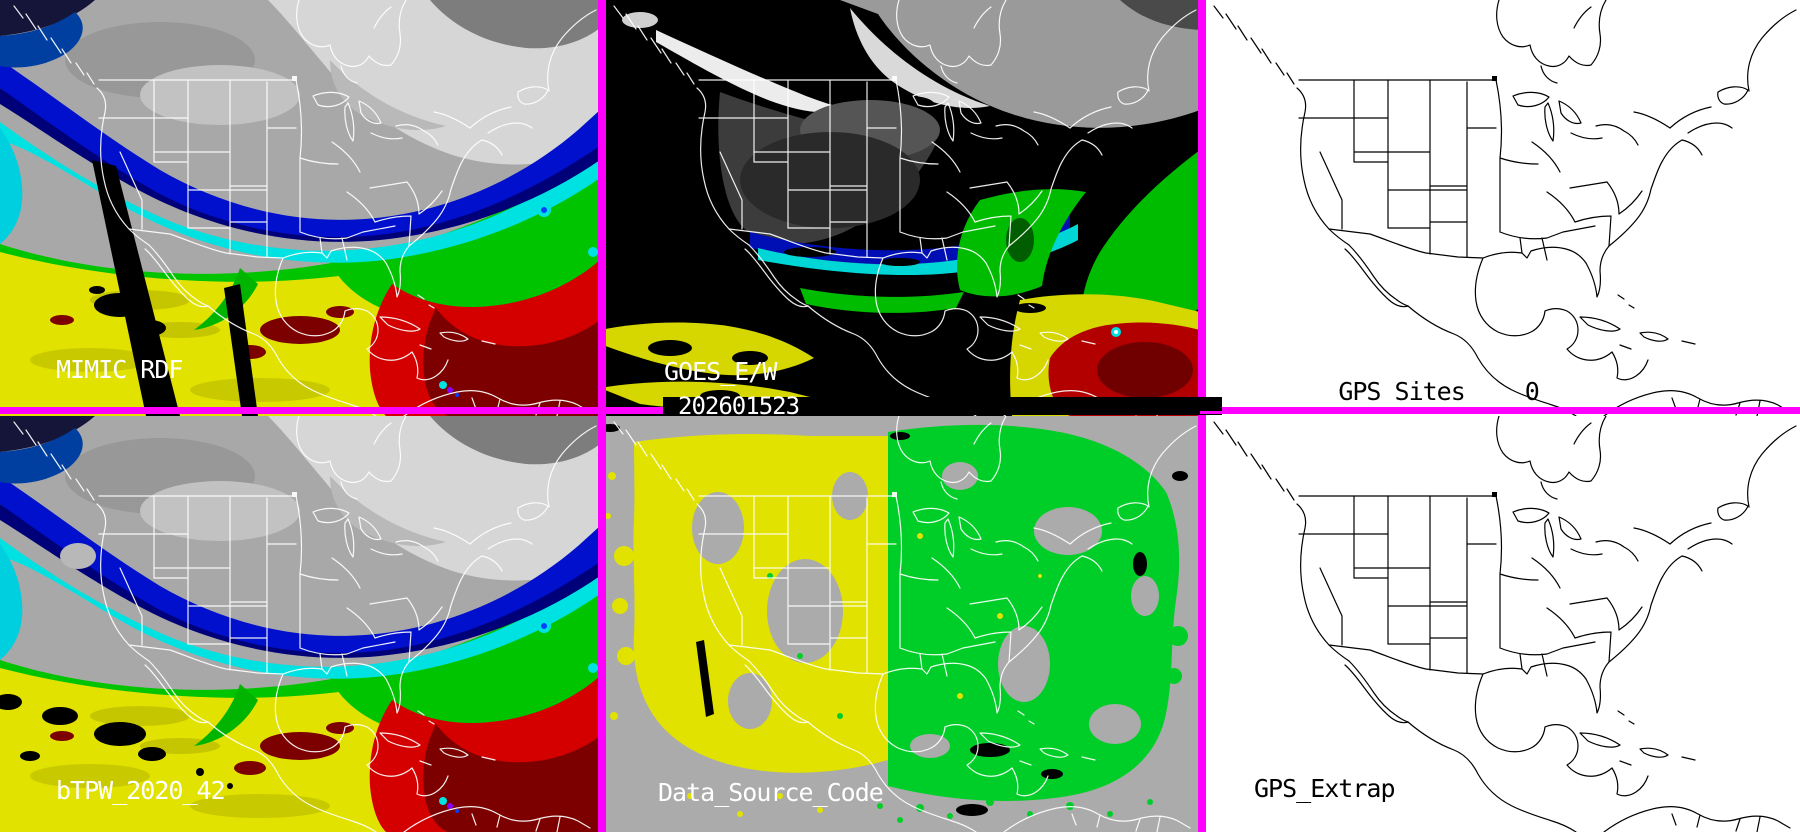  Describe the element at coordinates (141, 790) in the screenshot. I see `panel-label-btpw: bTPW_2020_42` at that location.